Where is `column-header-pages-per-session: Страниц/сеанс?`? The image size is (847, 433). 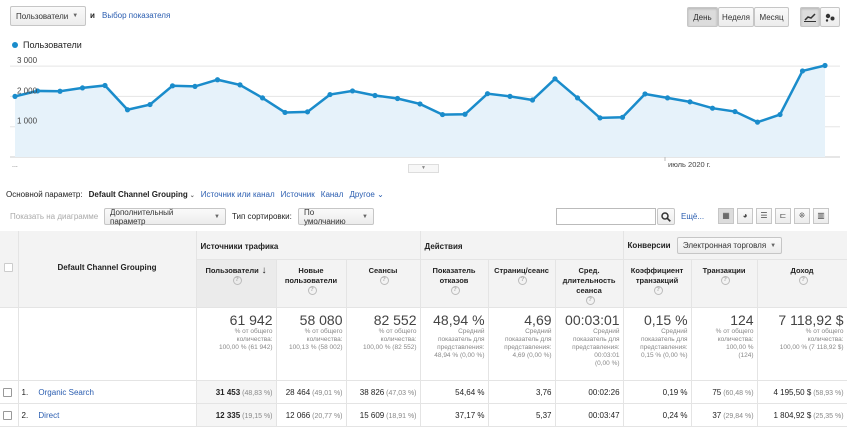 column-header-pages-per-session: Страниц/сеанс? is located at coordinates (522, 283).